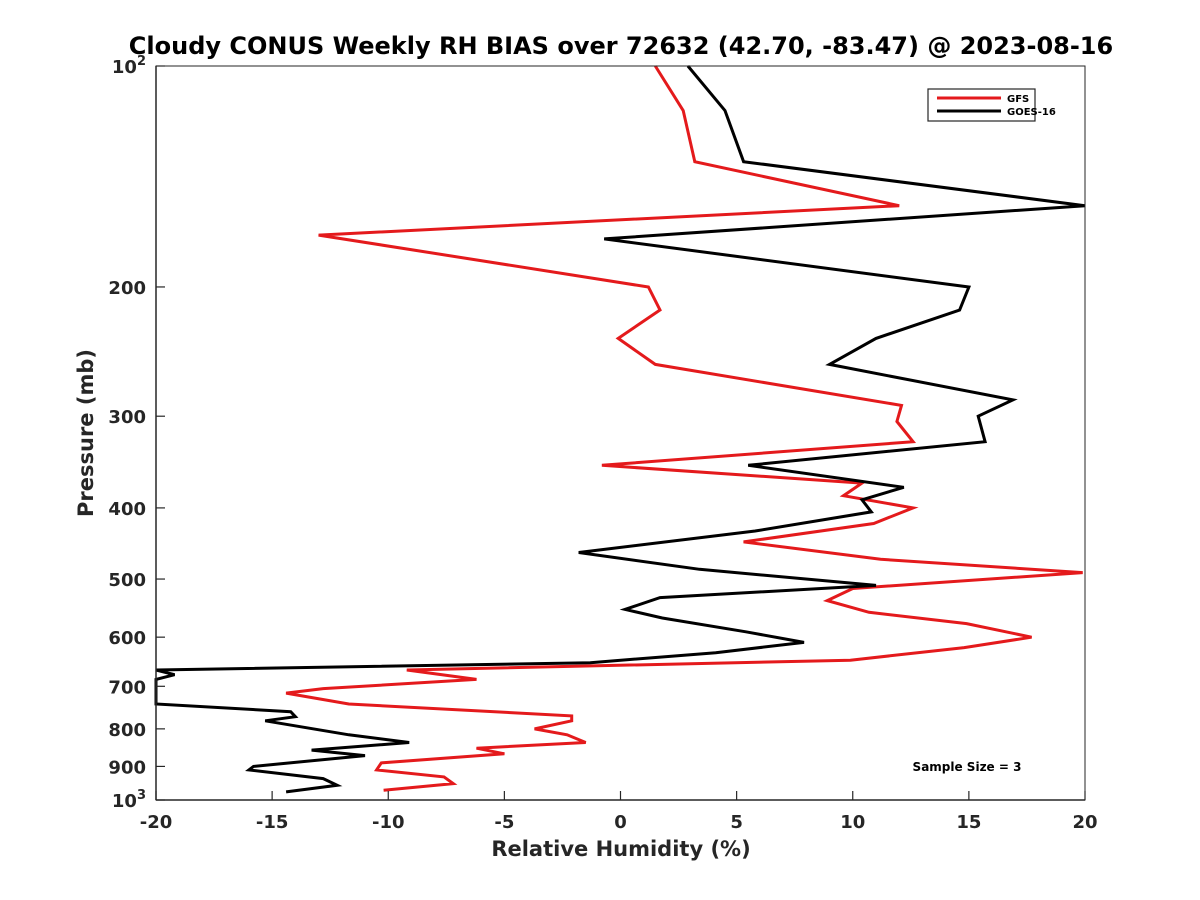  I want to click on x-tick-label: 5, so click(736, 822).